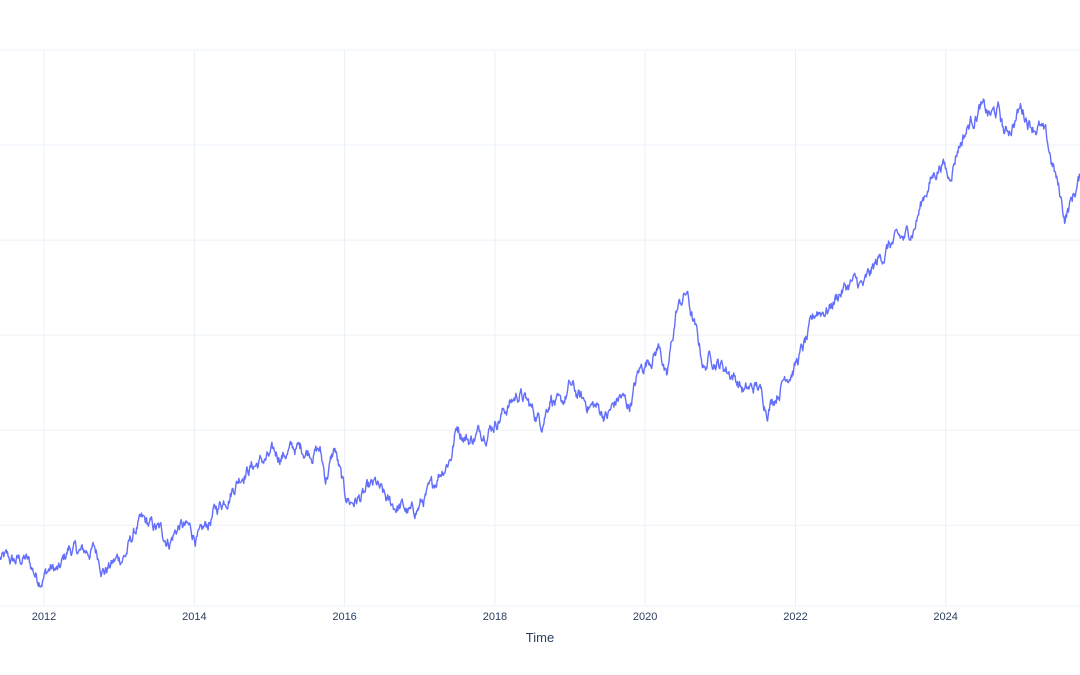  Describe the element at coordinates (945, 617) in the screenshot. I see `x-tick-label-2024: 2024` at that location.